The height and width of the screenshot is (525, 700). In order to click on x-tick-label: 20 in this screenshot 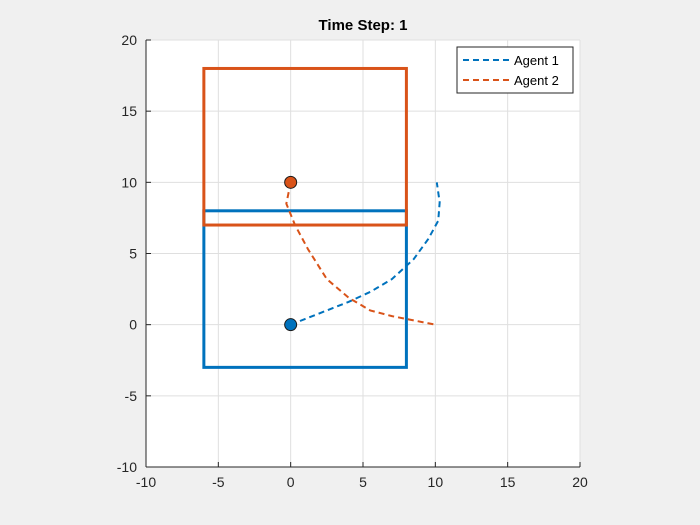, I will do `click(580, 482)`.